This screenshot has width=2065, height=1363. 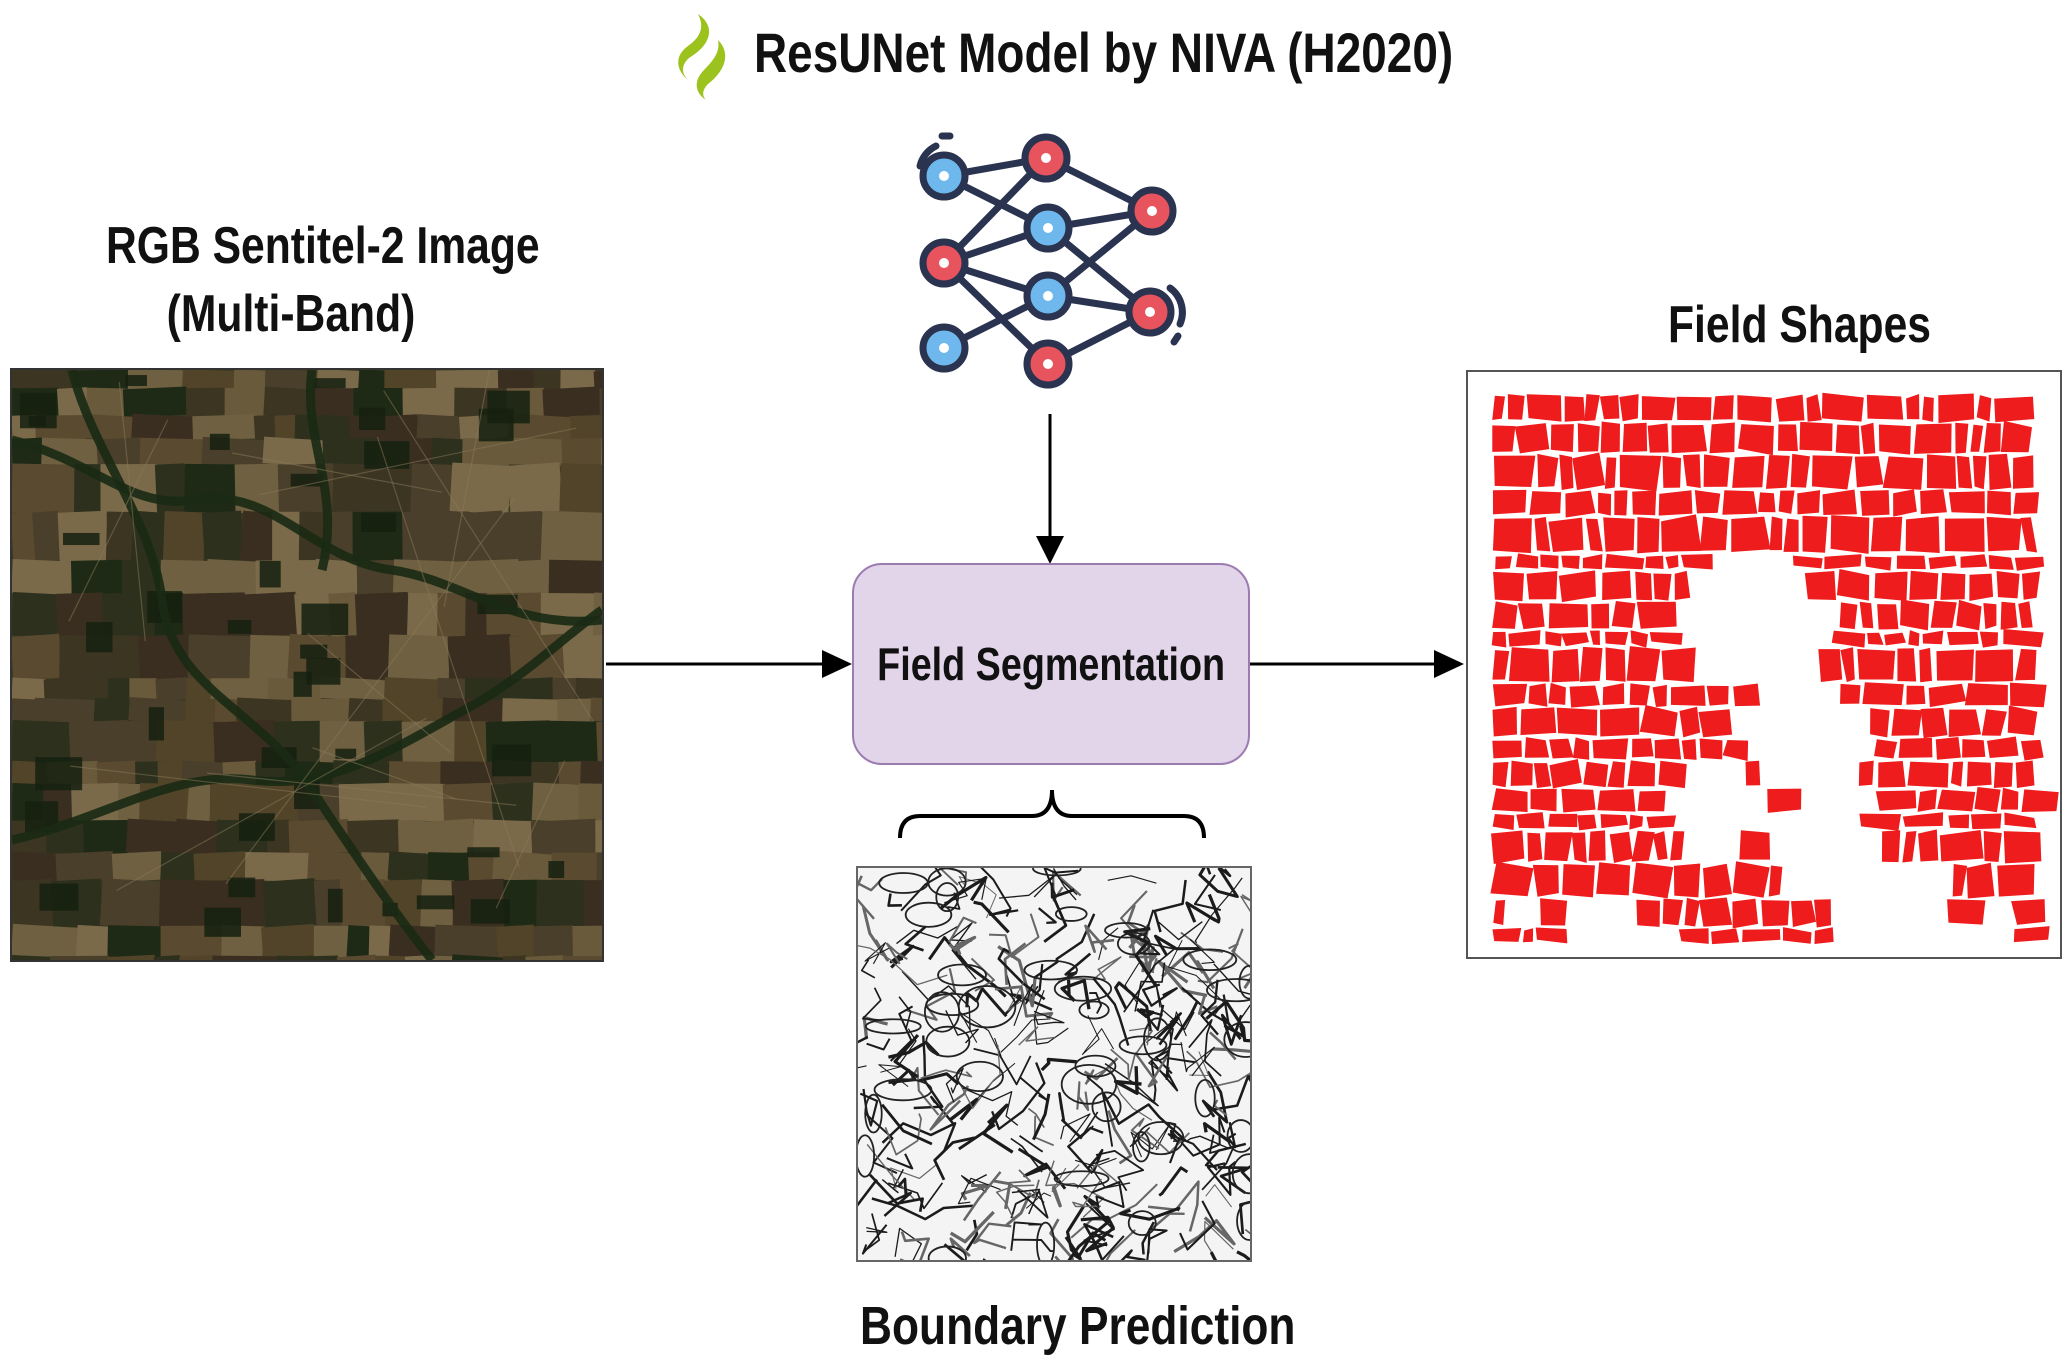 What do you see at coordinates (1050, 488) in the screenshot?
I see `arrow-down` at bounding box center [1050, 488].